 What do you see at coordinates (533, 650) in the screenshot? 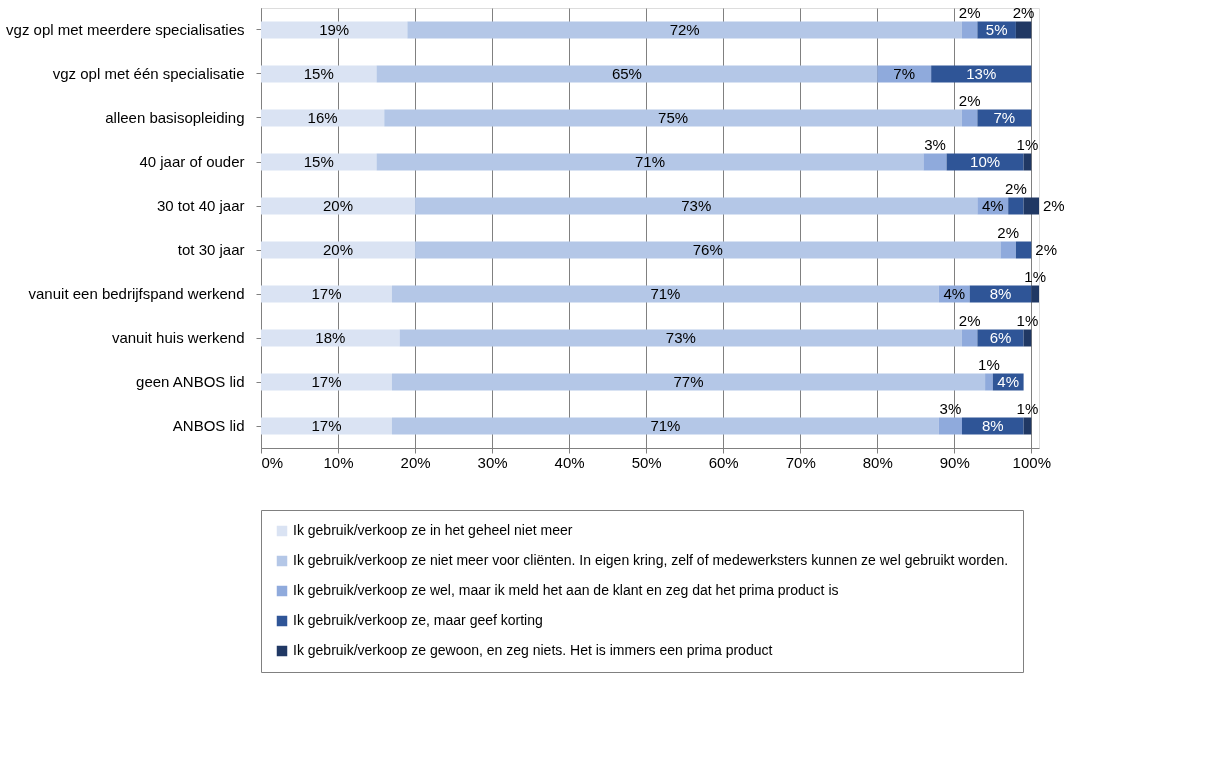
I see `legend-label: Ik gebruik/verkoop ze gewoon, en zeg niets. Het is immers een prima product` at bounding box center [533, 650].